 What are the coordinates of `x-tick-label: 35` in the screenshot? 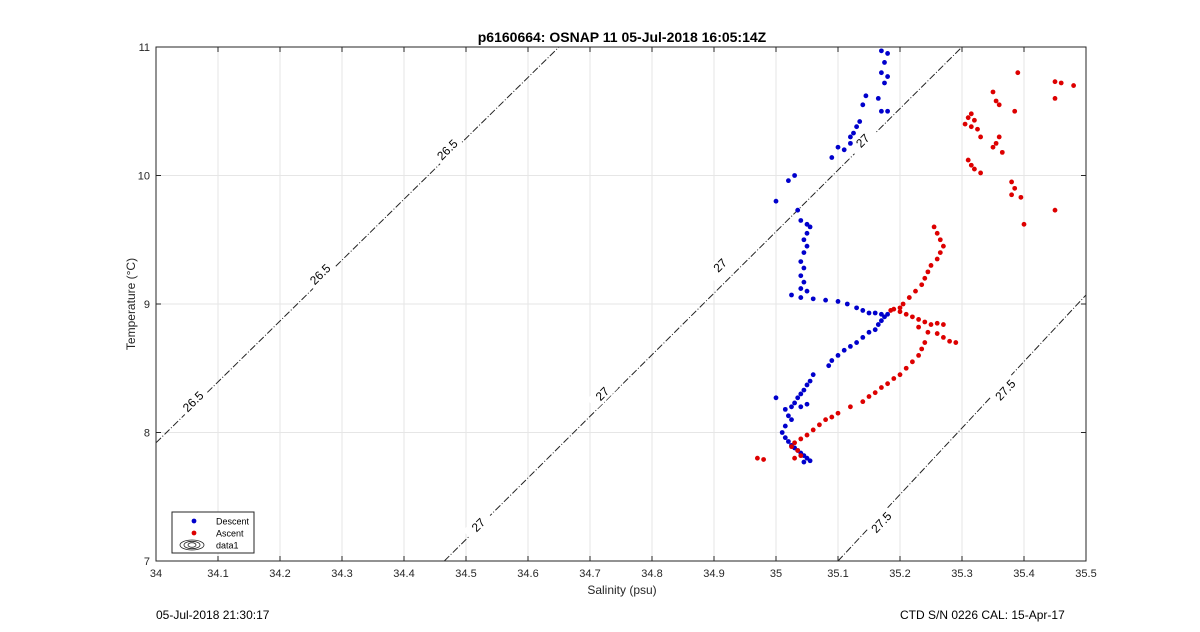 It's located at (776, 574).